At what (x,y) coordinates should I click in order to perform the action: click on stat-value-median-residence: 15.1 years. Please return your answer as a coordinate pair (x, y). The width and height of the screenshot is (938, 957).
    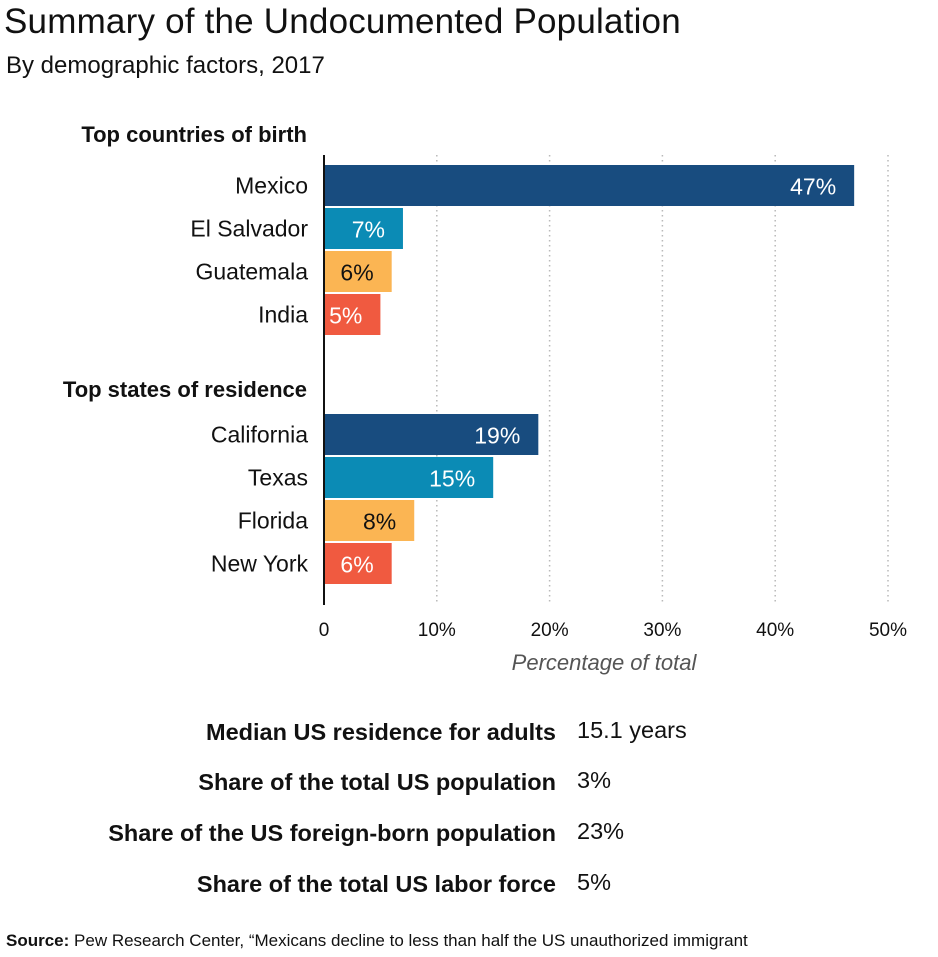
    Looking at the image, I should click on (632, 730).